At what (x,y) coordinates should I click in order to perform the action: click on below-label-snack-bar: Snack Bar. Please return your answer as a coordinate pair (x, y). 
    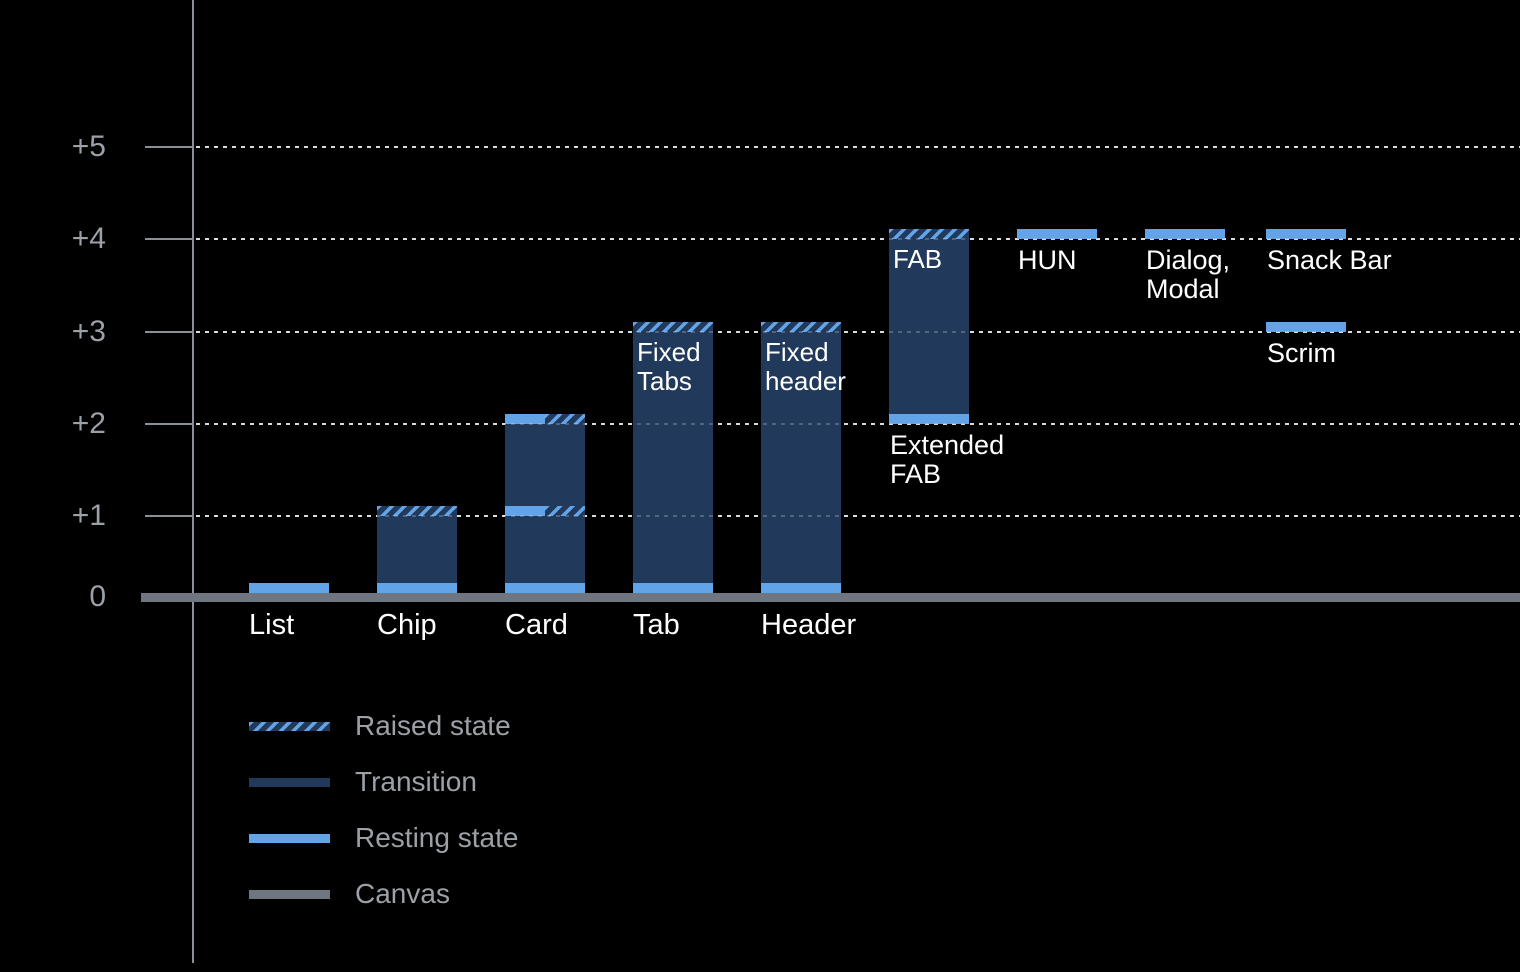
    Looking at the image, I should click on (1329, 260).